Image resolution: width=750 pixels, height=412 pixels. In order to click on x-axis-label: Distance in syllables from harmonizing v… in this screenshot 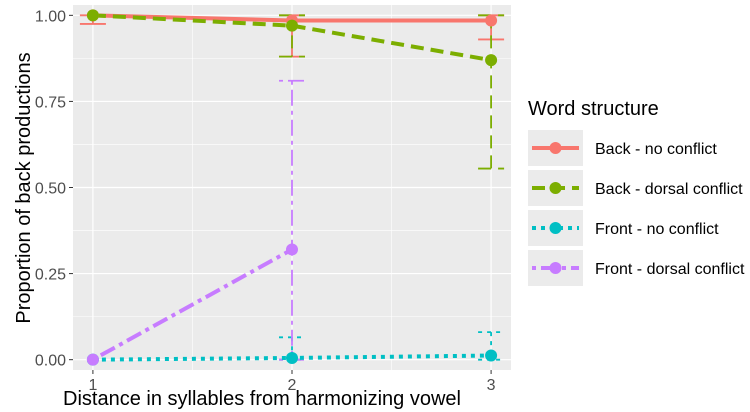, I will do `click(262, 399)`.